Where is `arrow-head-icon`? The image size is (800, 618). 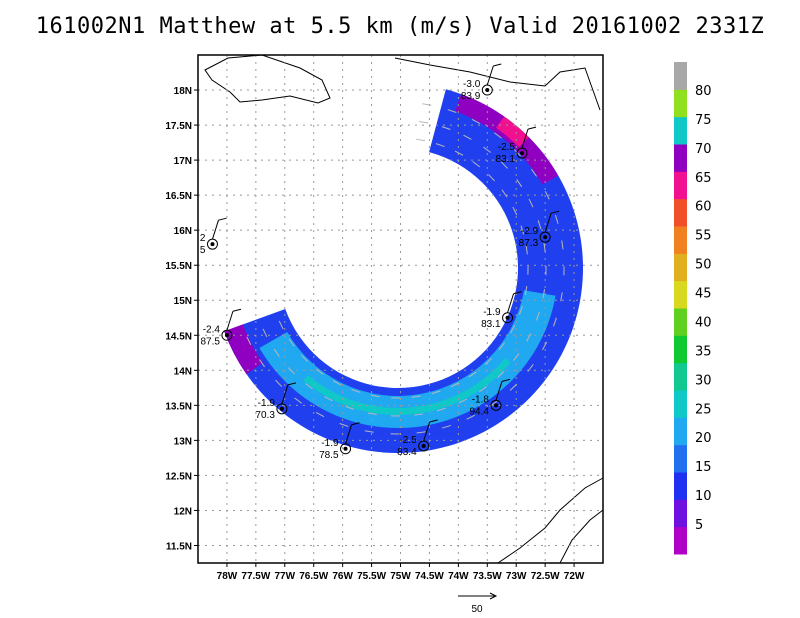 arrow-head-icon is located at coordinates (493, 596).